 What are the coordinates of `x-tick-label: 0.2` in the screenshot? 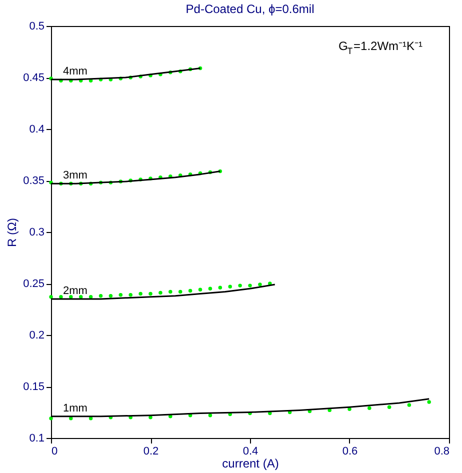 It's located at (151, 452).